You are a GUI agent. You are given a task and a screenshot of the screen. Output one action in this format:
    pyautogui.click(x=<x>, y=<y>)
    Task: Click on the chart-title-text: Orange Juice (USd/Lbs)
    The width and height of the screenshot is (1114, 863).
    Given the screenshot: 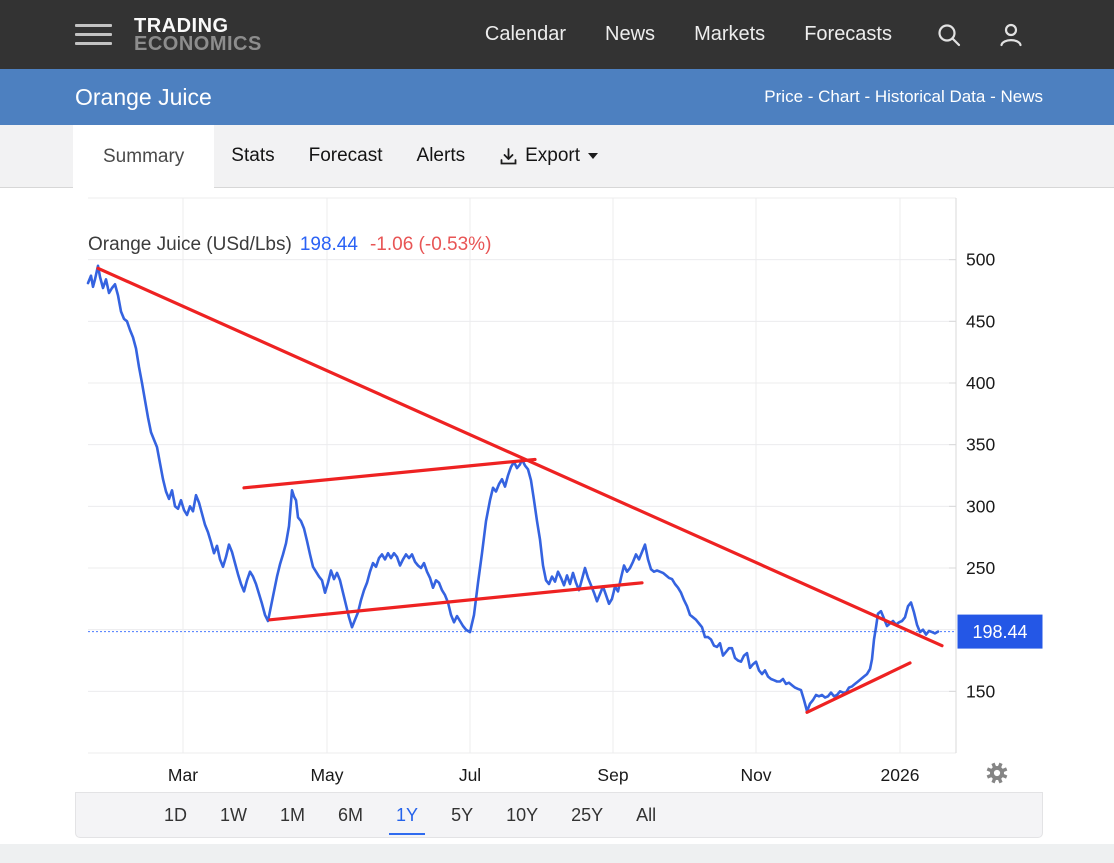 What is the action you would take?
    pyautogui.click(x=190, y=244)
    